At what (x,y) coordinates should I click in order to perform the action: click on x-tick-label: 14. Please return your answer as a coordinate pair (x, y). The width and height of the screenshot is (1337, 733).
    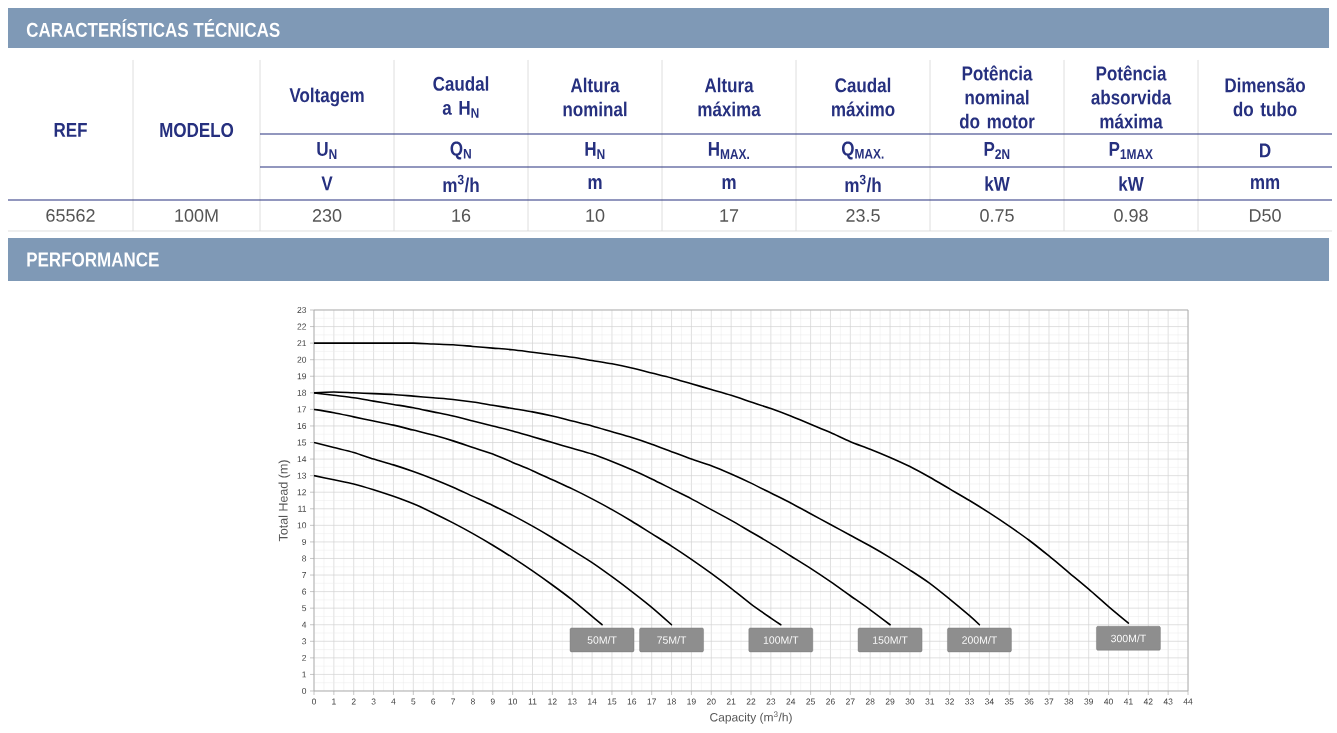
    Looking at the image, I should click on (592, 701).